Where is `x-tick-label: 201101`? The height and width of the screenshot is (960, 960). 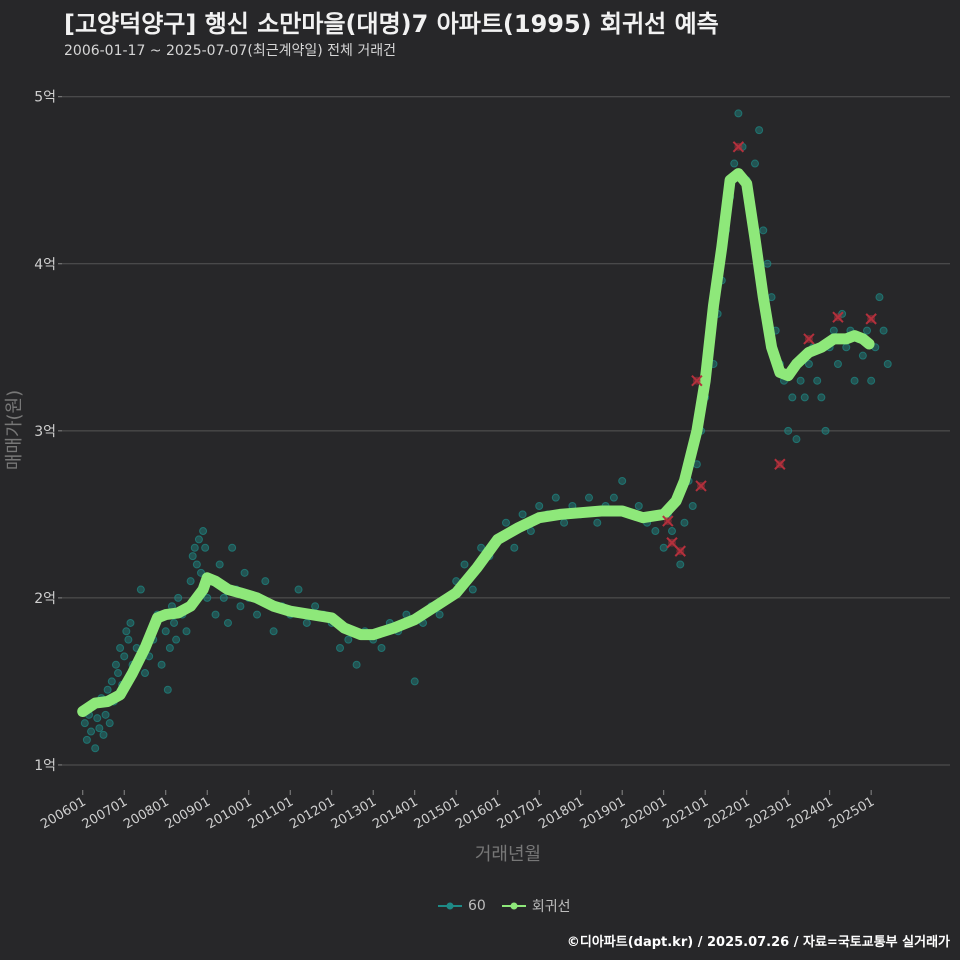
x-tick-label: 201101 is located at coordinates (271, 813).